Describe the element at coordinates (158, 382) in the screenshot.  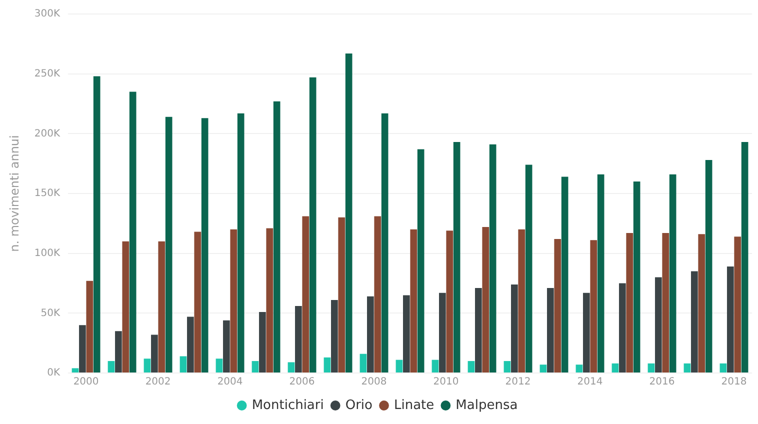
I see `x-tick-label: 2002` at that location.